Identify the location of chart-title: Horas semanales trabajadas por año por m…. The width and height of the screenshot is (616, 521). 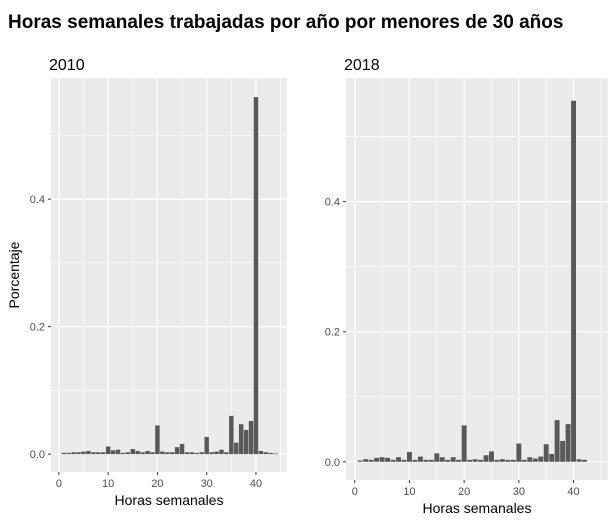
(286, 22).